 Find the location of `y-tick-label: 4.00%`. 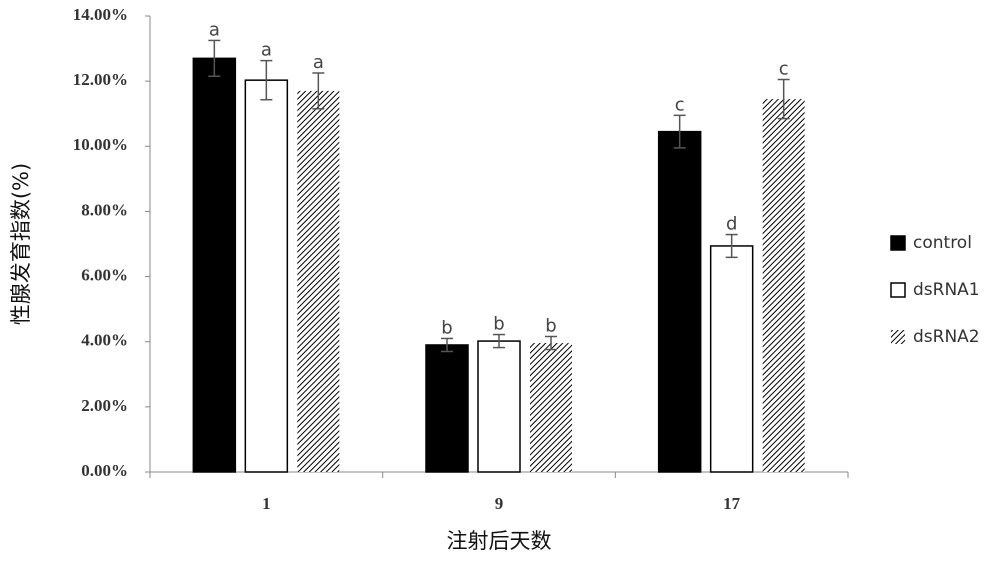

y-tick-label: 4.00% is located at coordinates (104, 340).